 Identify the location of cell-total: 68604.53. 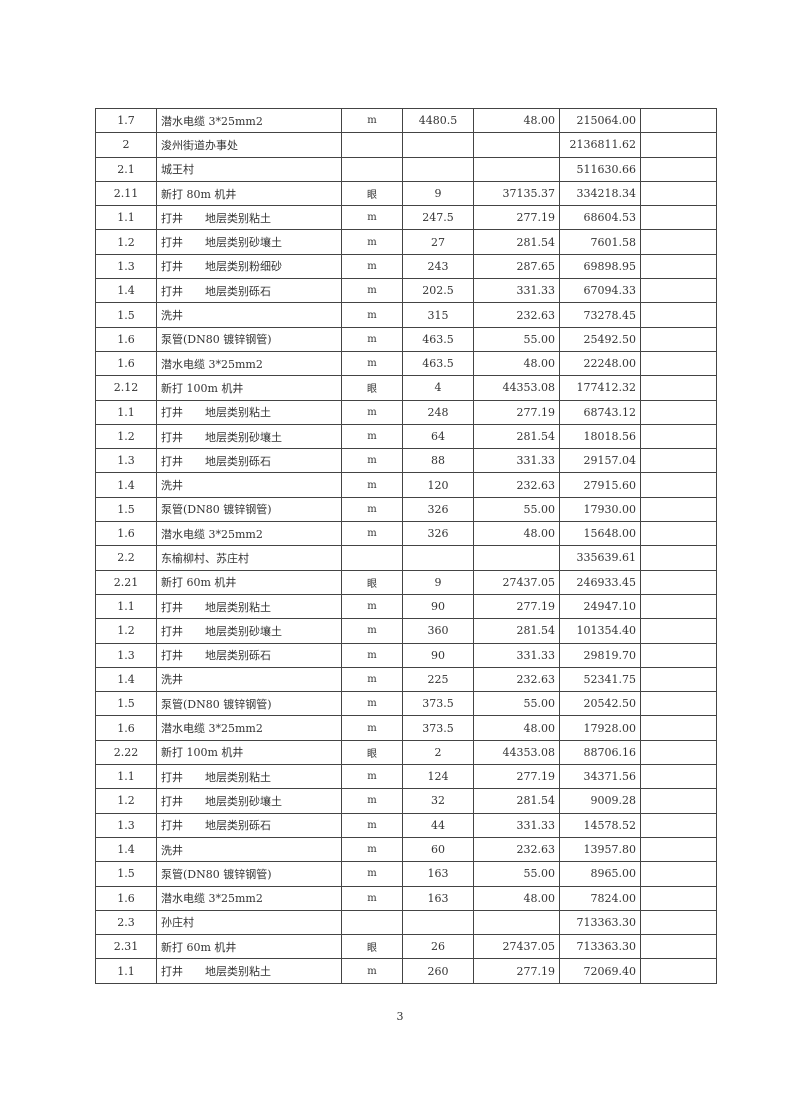
(600, 218).